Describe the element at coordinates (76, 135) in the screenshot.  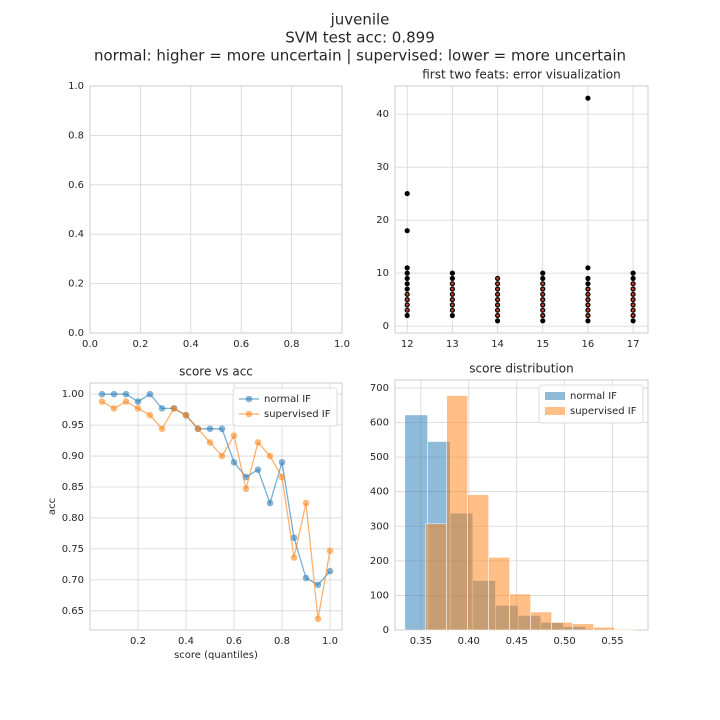
I see `y-tick-label: 0.8` at that location.